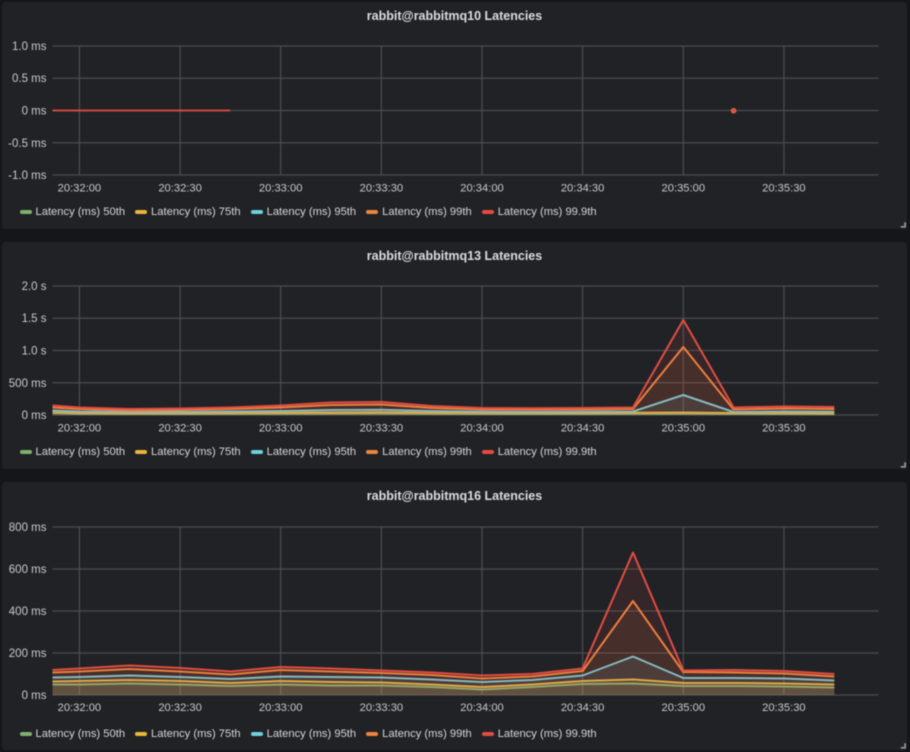 This screenshot has height=752, width=910. What do you see at coordinates (29, 79) in the screenshot?
I see `svg-text: 0.5 ms` at bounding box center [29, 79].